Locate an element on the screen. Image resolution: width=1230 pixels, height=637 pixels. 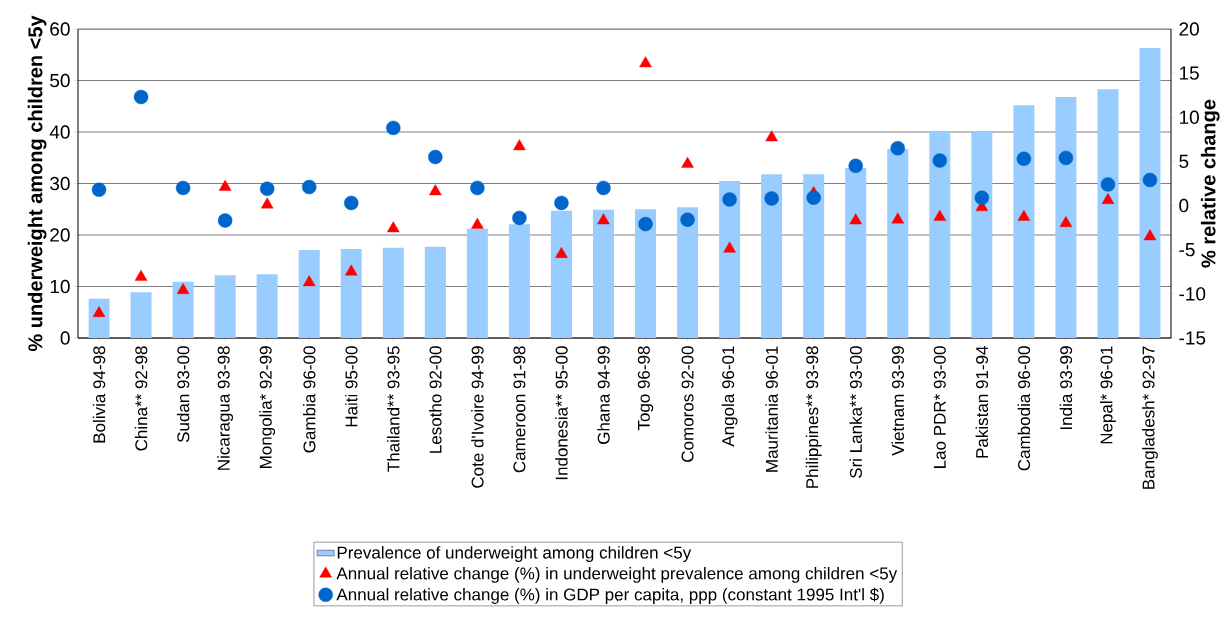
y2-tick-label: -5 is located at coordinates (1187, 250).